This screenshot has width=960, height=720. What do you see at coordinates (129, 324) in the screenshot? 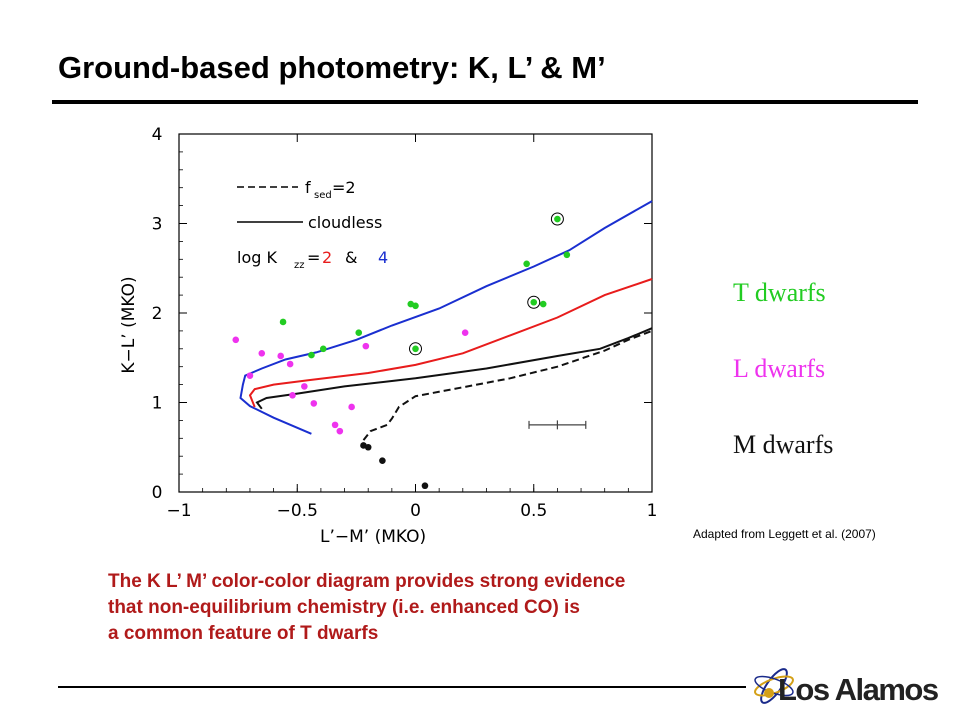
I see `y-axis-label: K−L’ (MKO)` at bounding box center [129, 324].